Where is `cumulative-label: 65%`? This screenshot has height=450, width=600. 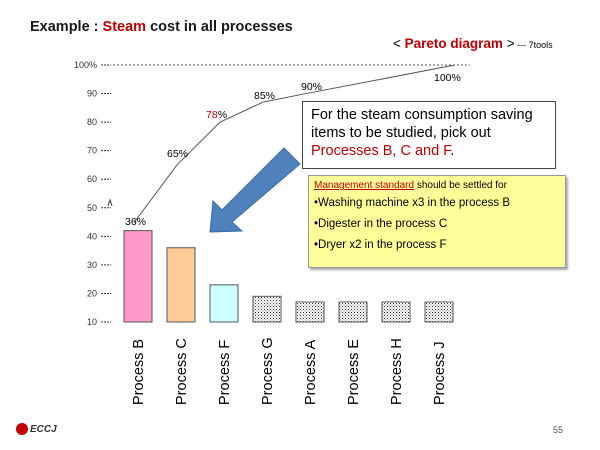
cumulative-label: 65% is located at coordinates (177, 154).